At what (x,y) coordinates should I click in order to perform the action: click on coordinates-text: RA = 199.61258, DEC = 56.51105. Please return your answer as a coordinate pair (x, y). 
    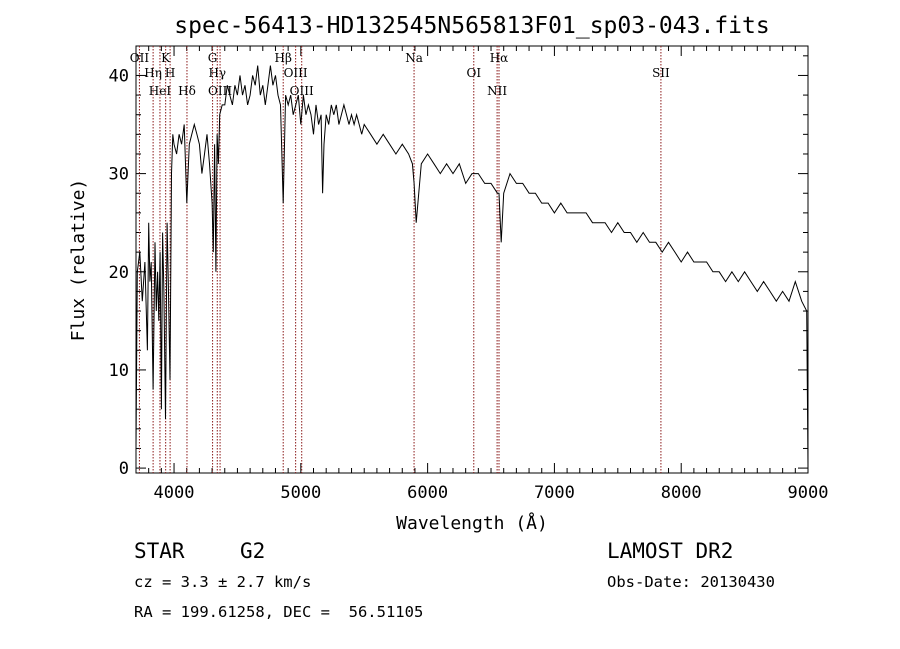
    Looking at the image, I should click on (279, 612).